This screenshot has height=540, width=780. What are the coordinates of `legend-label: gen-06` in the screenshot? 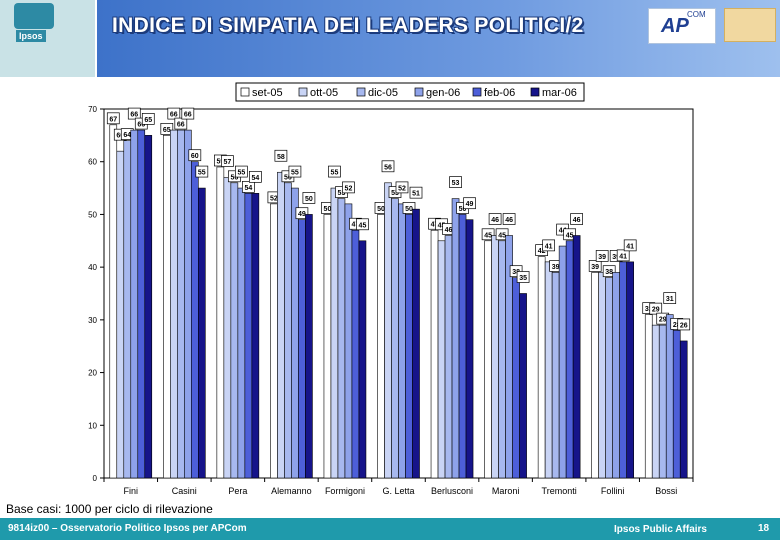 It's located at (443, 93).